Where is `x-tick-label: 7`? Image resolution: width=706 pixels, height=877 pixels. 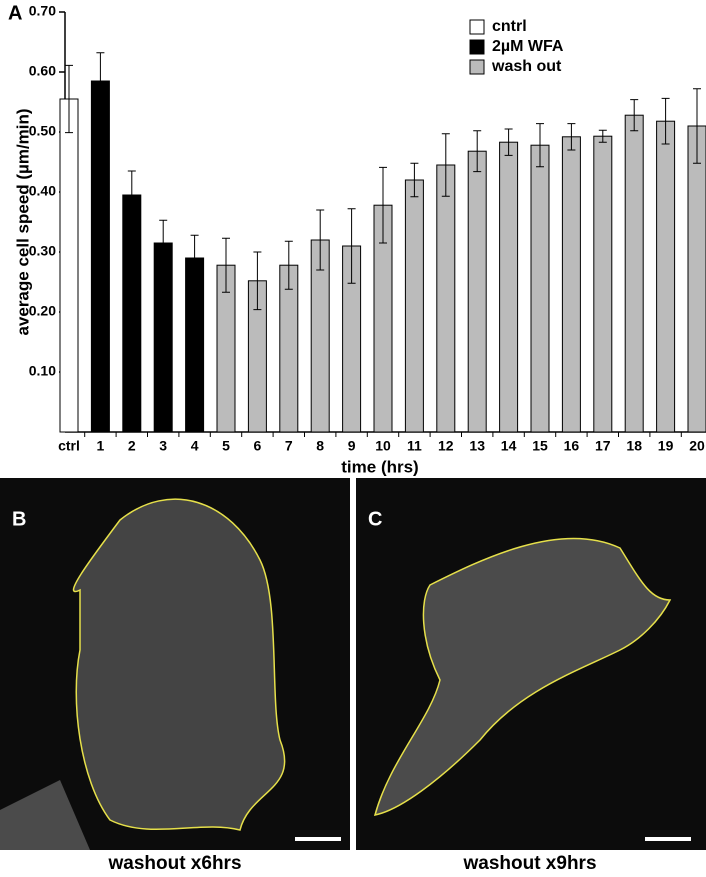 x-tick-label: 7 is located at coordinates (289, 446).